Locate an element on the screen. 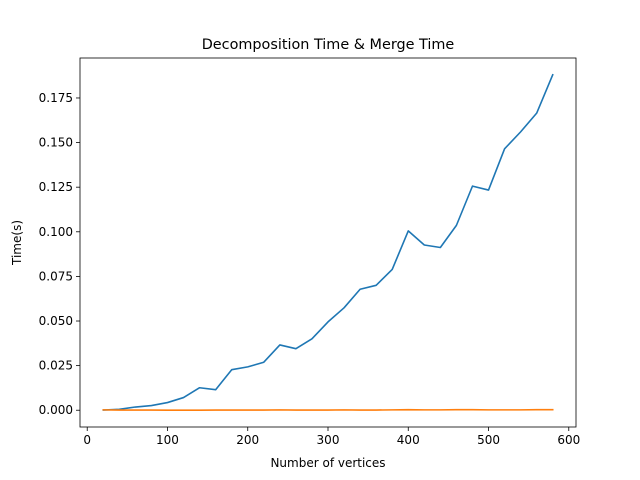 Image resolution: width=640 pixels, height=480 pixels. y-tick-label: 0.050 is located at coordinates (56, 321).